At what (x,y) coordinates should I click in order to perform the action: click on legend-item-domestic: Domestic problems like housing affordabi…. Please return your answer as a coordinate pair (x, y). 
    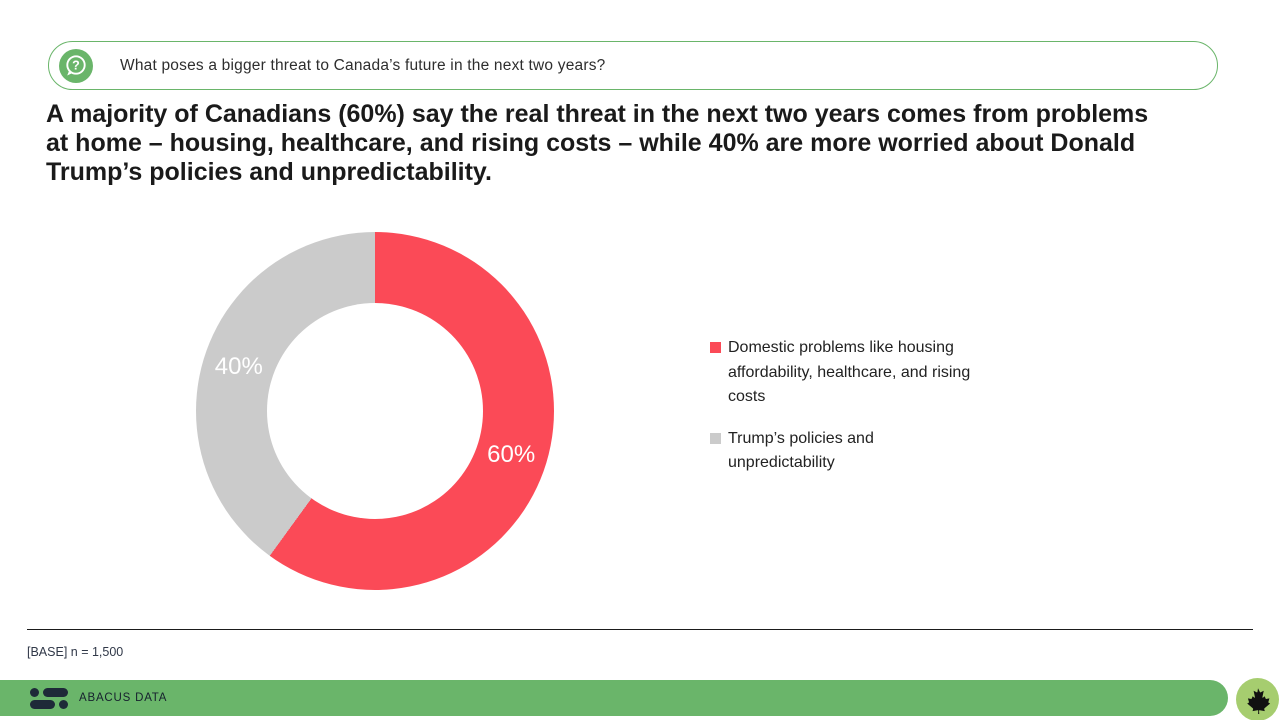
    Looking at the image, I should click on (845, 373).